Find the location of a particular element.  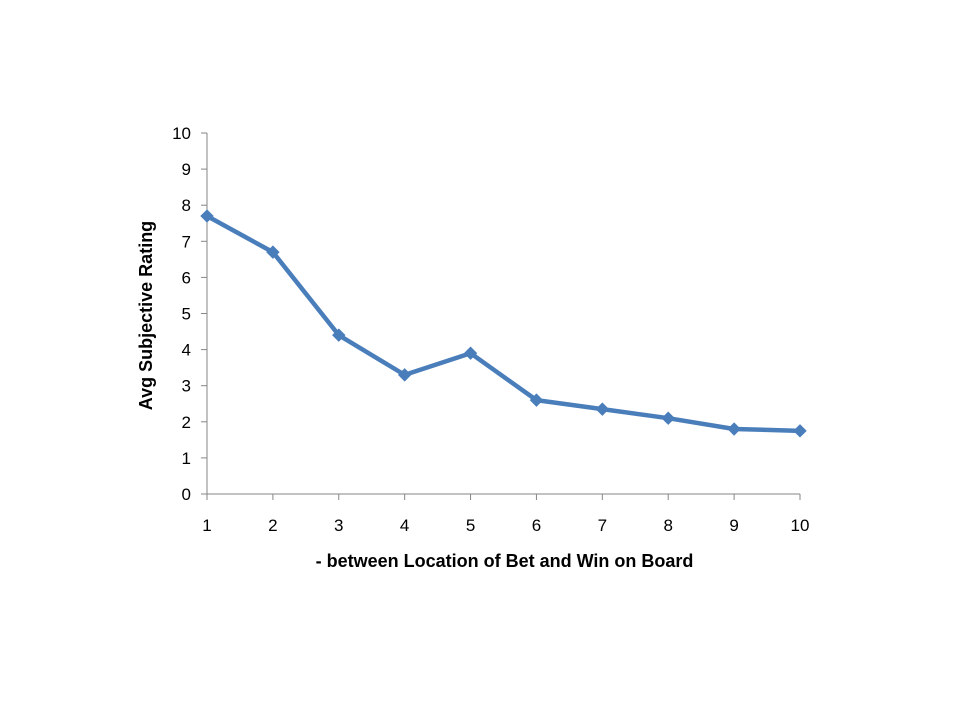

y-tick-label: 6 is located at coordinates (186, 277).